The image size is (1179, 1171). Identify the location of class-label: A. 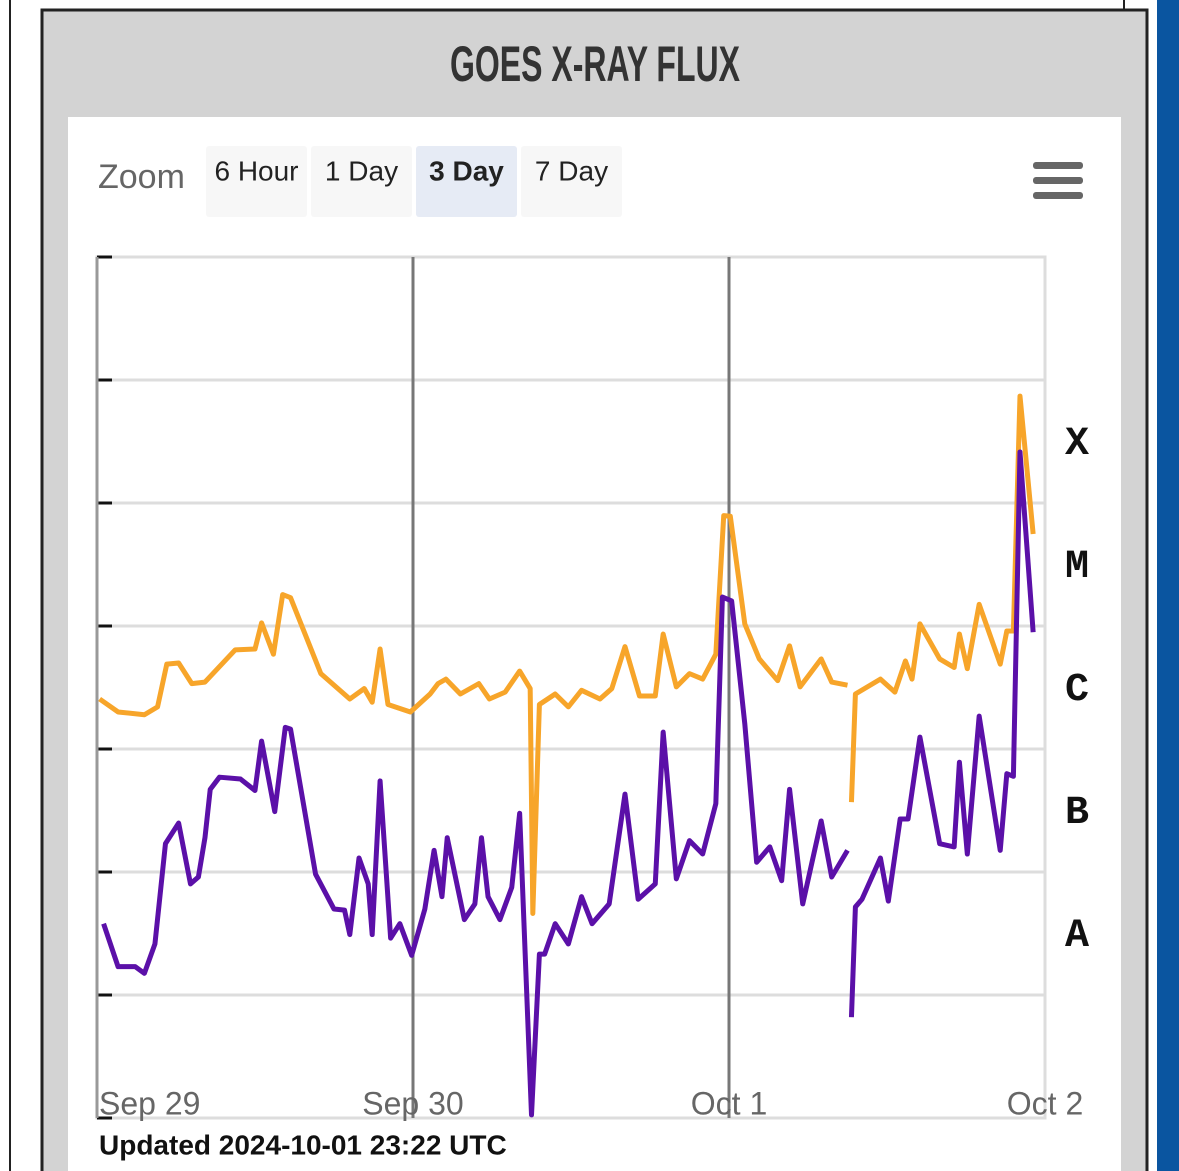
(1077, 936).